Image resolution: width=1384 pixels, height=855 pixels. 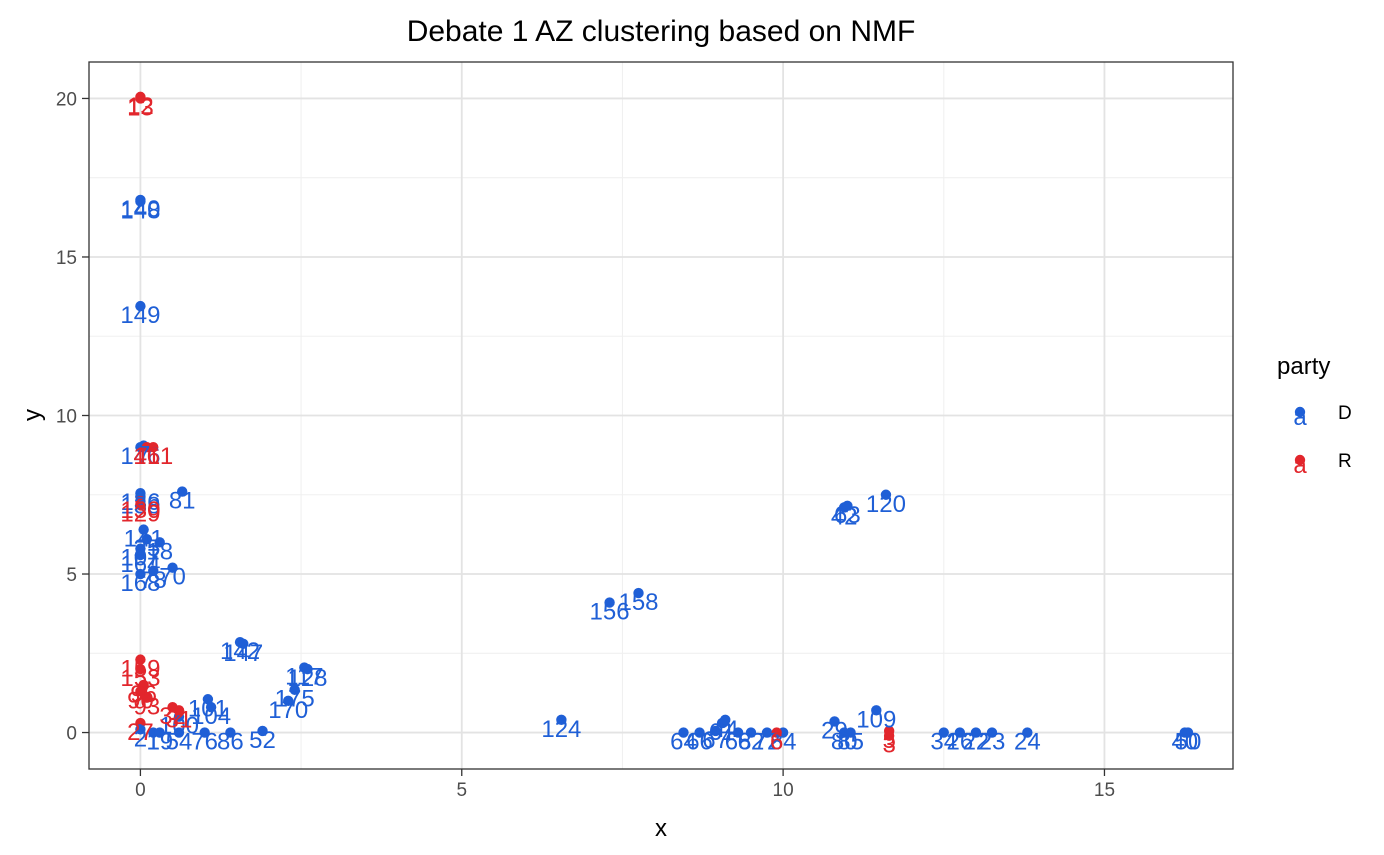 I want to click on point-label: 170, so click(x=288, y=710).